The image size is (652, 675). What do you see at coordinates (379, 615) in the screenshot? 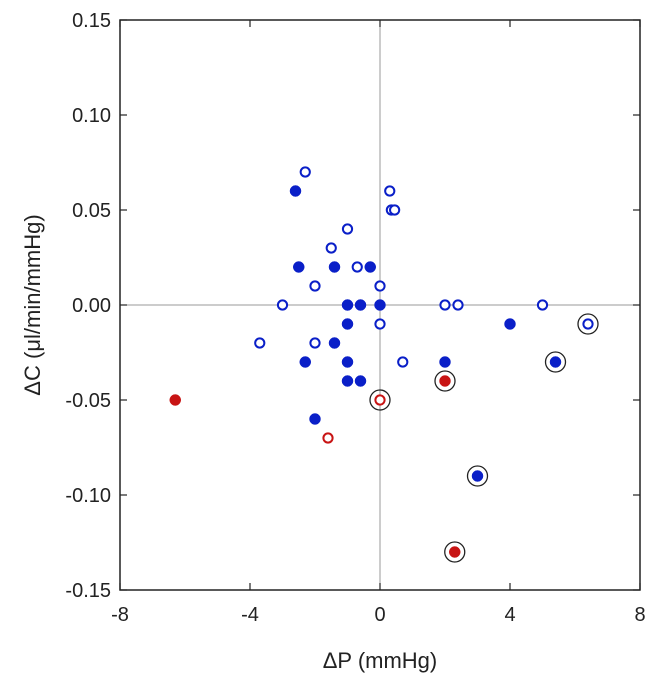
I see `x-tick-label: 0` at bounding box center [379, 615].